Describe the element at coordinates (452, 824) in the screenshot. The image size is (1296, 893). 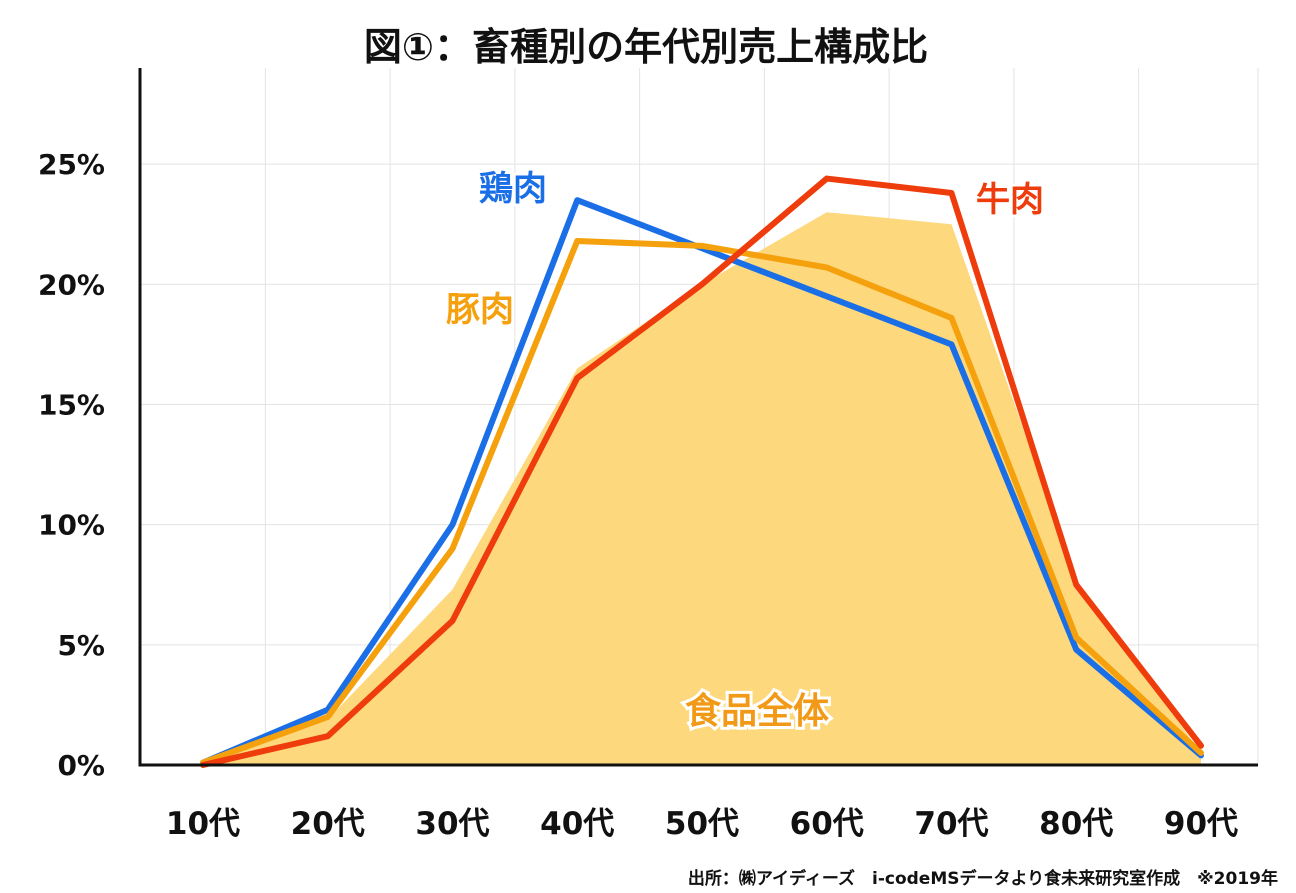
I see `x-tick-label: 30代` at that location.